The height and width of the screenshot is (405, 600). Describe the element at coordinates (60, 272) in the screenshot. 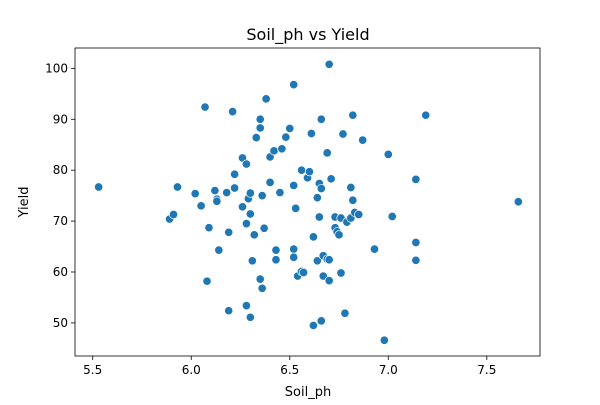

I see `y-tick-label: 60` at that location.